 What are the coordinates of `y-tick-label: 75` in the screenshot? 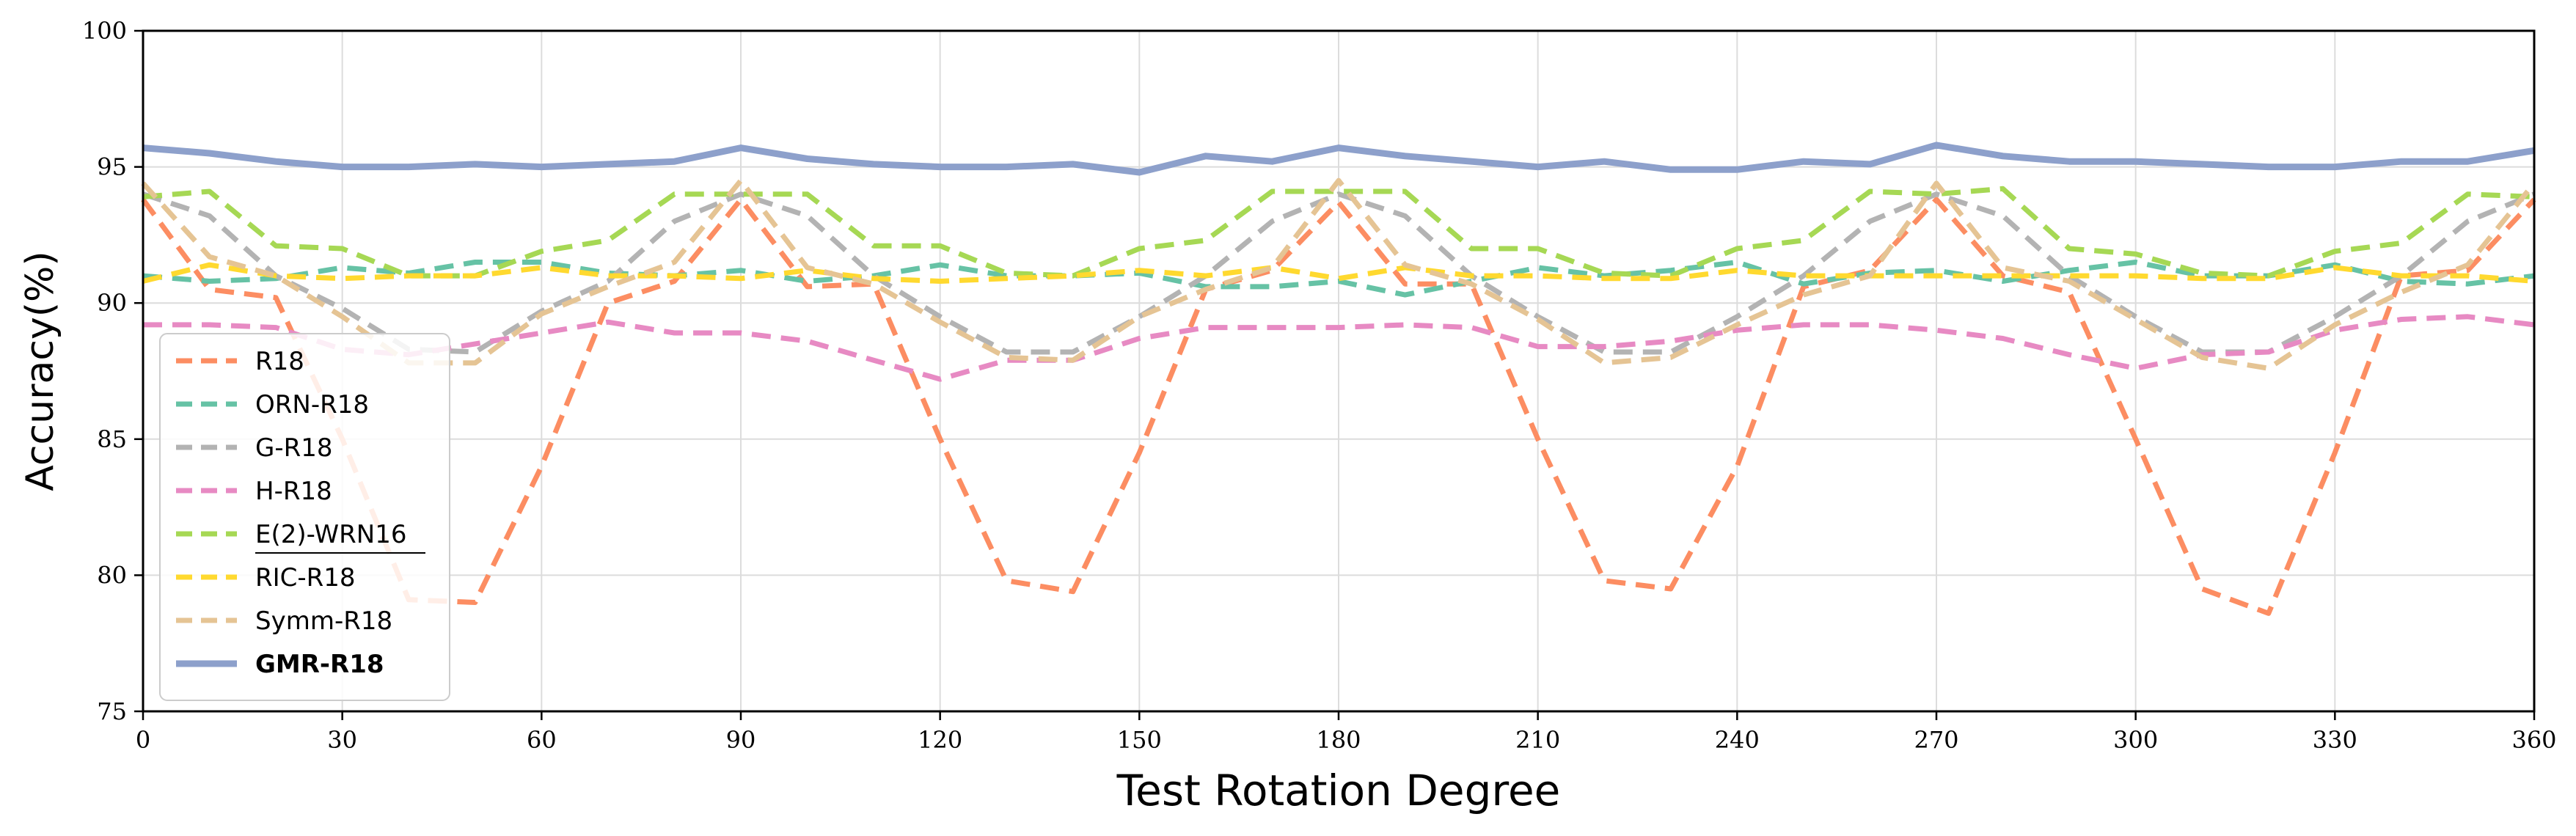 It's located at (112, 711).